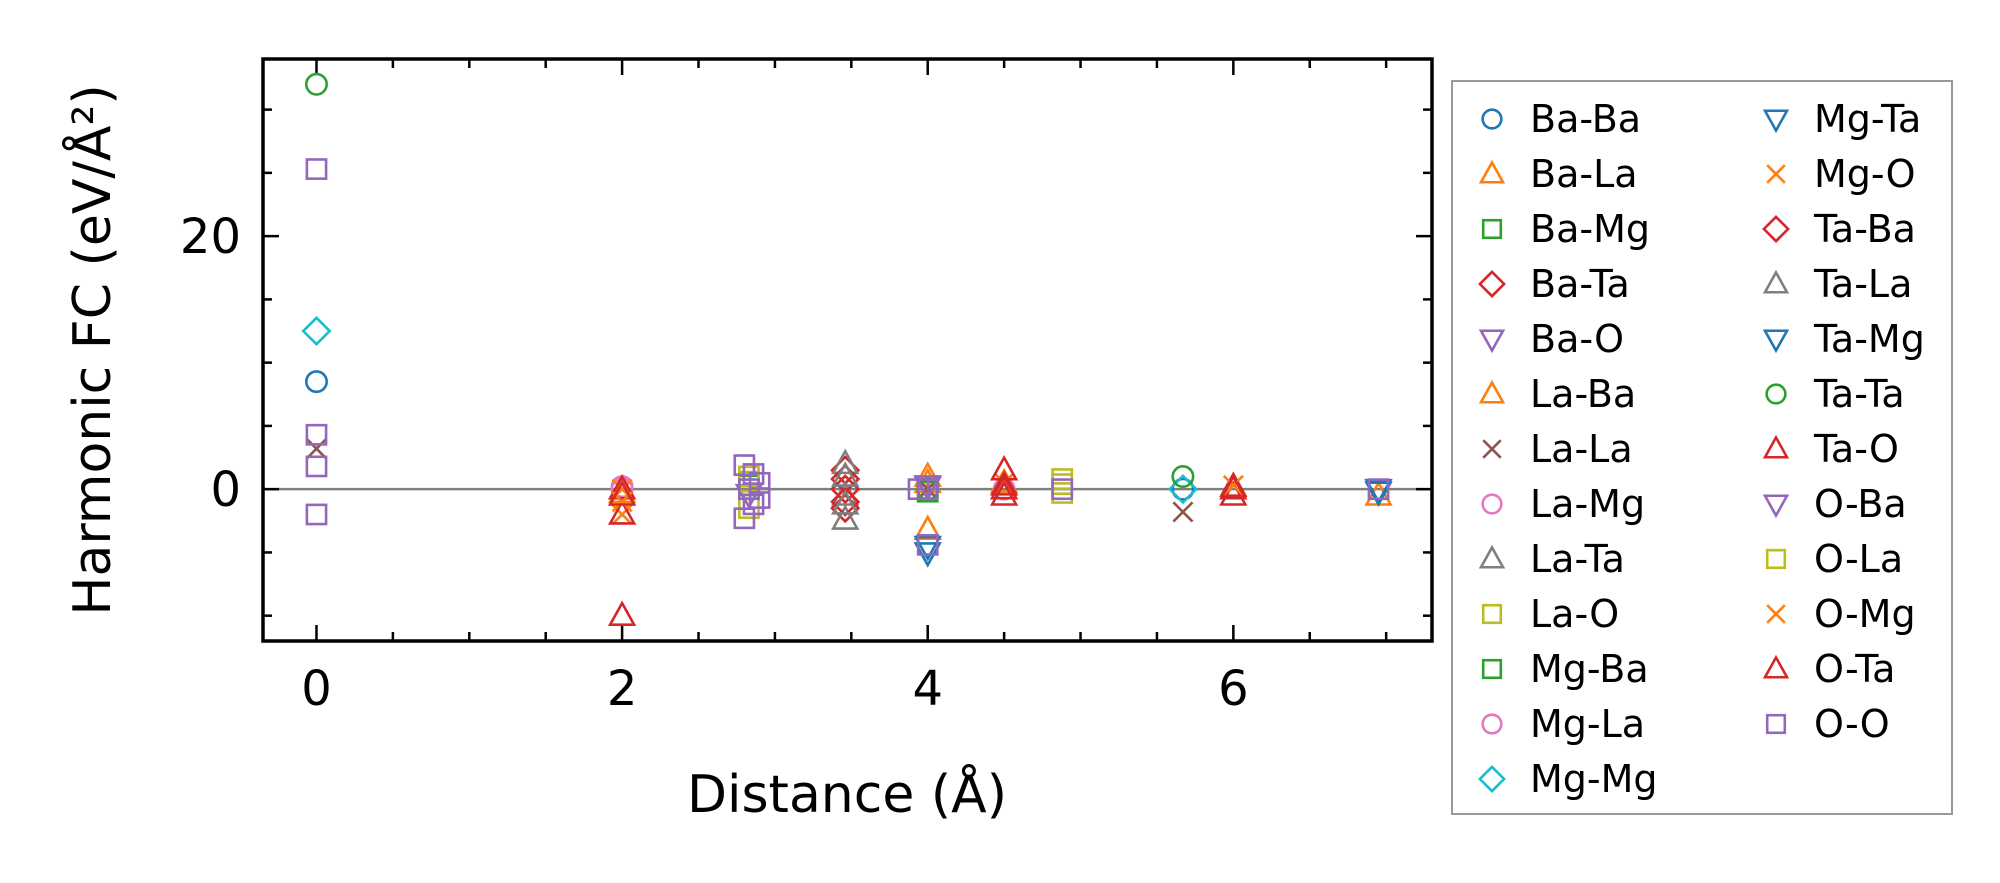 The height and width of the screenshot is (883, 2000). I want to click on y-axis-label: Harmonic FC (eV/Å²), so click(92, 349).